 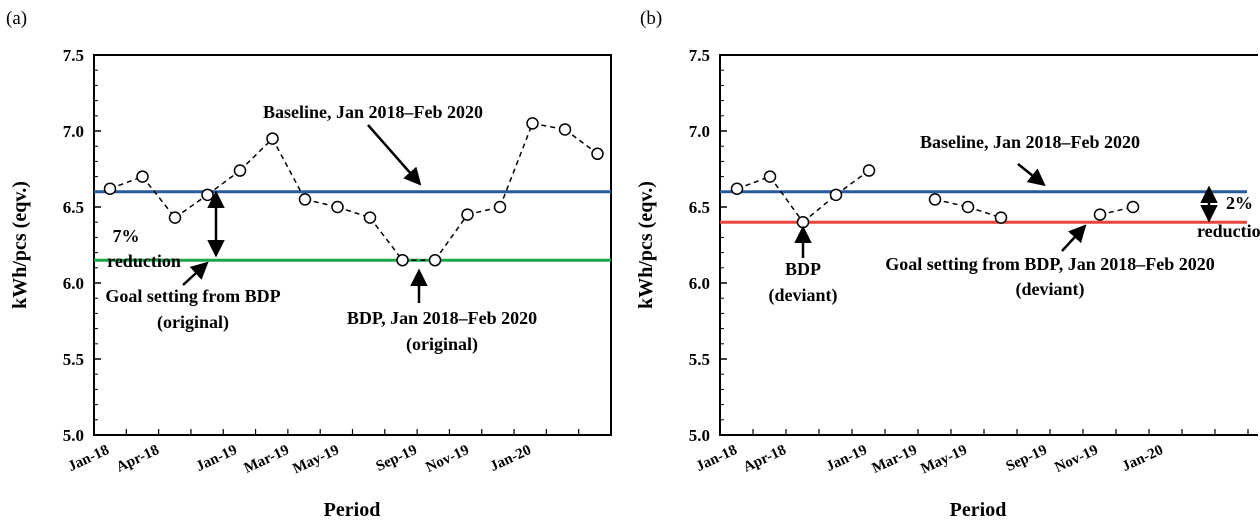 What do you see at coordinates (803, 295) in the screenshot?
I see `bdp-label-b-line2: (deviant)` at bounding box center [803, 295].